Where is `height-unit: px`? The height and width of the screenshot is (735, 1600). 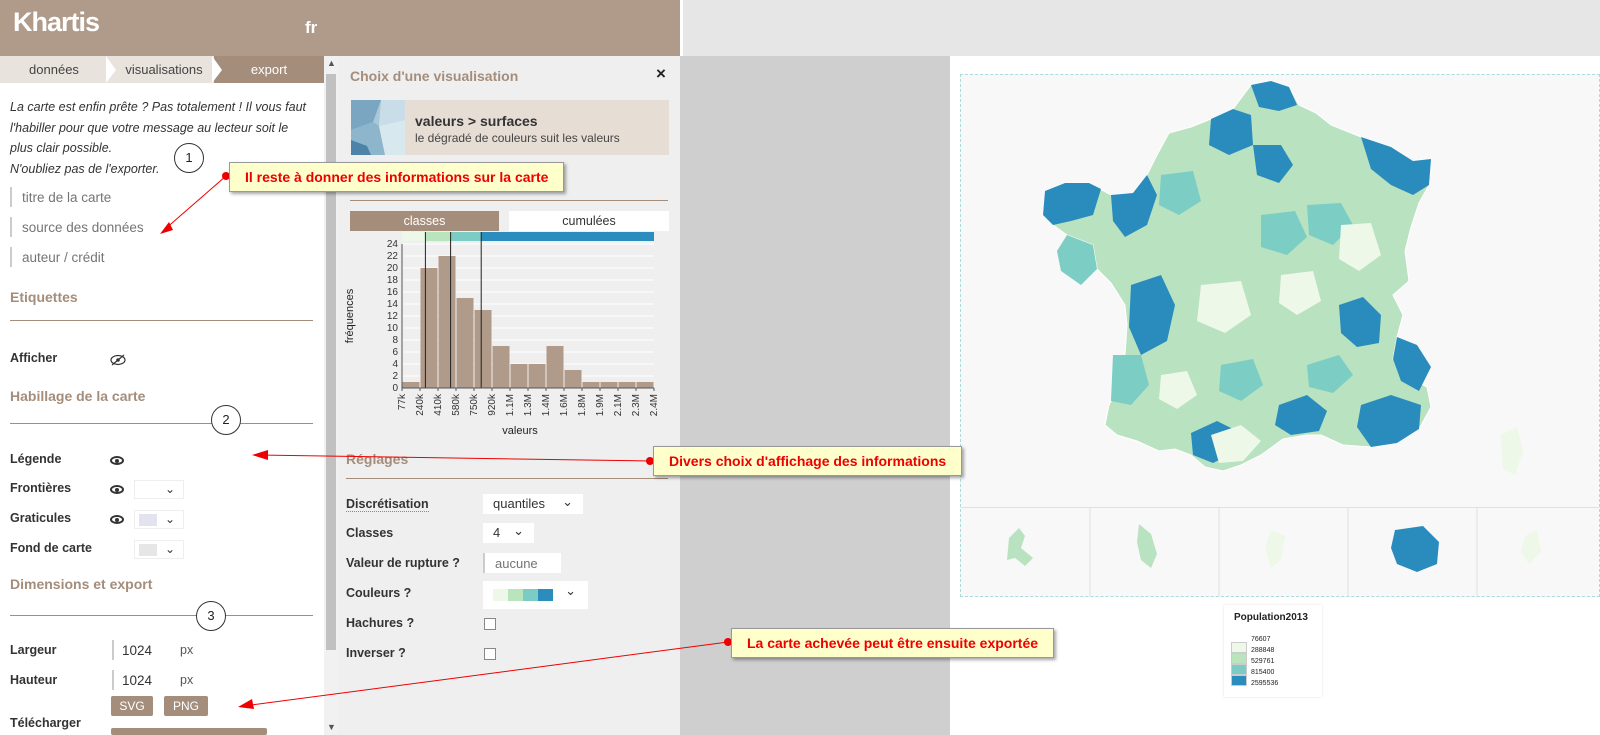 height-unit: px is located at coordinates (187, 680).